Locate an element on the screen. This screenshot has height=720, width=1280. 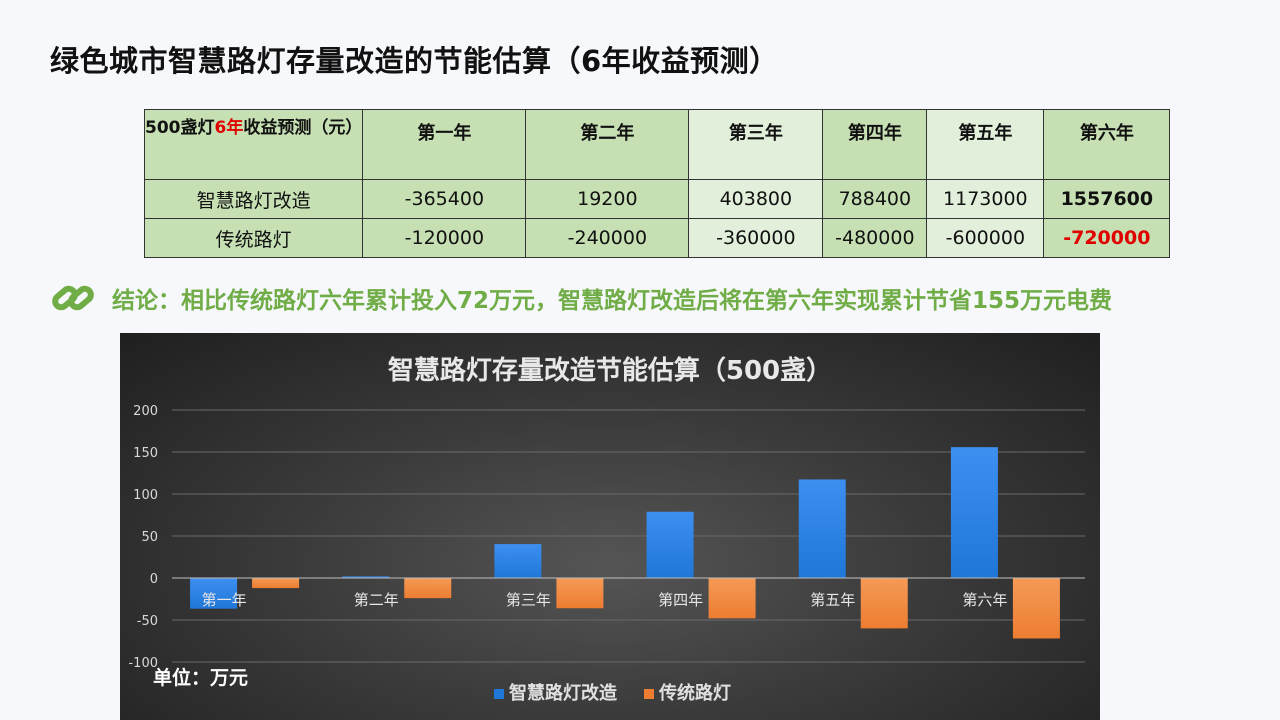
chart-title: 智慧路灯存量改造节能估算（500盏） is located at coordinates (610, 370).